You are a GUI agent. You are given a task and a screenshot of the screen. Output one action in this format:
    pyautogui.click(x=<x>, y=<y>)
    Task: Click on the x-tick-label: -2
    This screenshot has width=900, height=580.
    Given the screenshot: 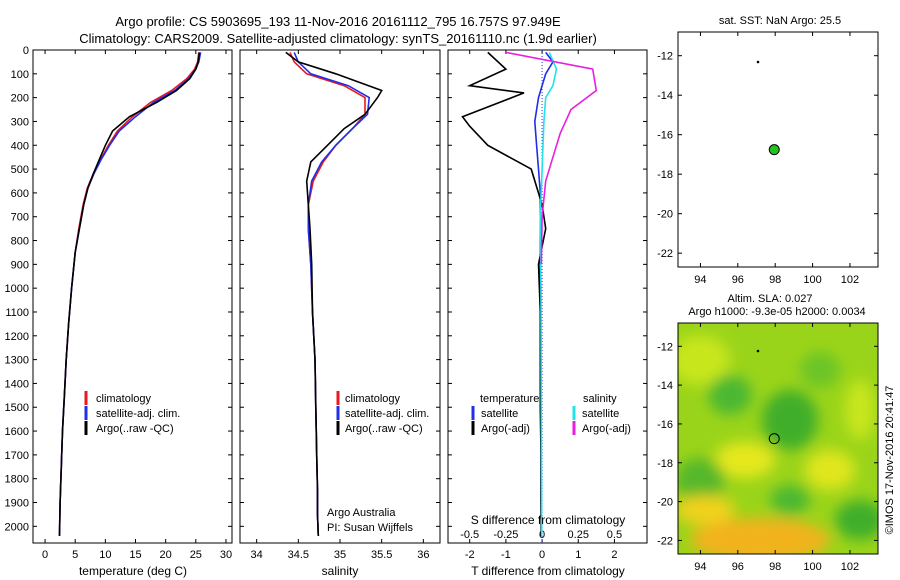 What is the action you would take?
    pyautogui.click(x=470, y=555)
    